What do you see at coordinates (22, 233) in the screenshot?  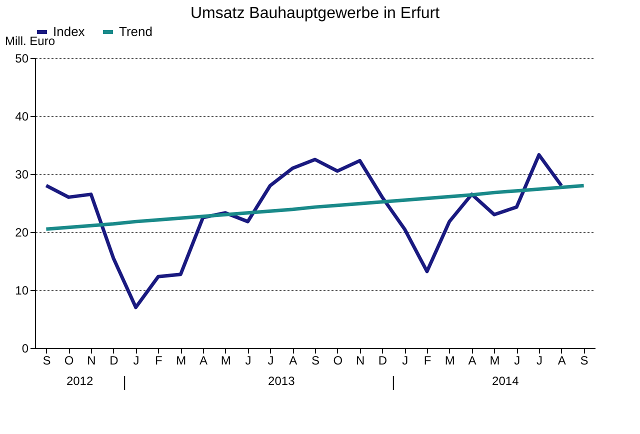 I see `y-tick-label: 20` at bounding box center [22, 233].